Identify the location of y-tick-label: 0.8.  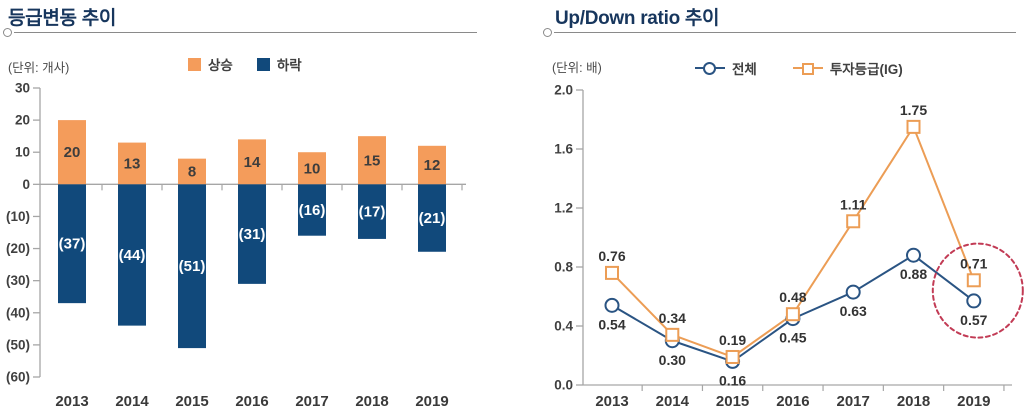
(563, 267).